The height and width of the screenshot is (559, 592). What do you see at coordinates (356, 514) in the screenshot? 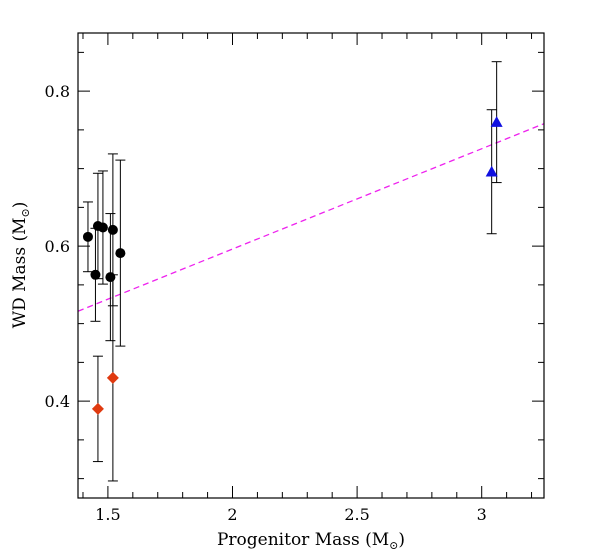
I see `x-tick-label: 2.5` at bounding box center [356, 514].